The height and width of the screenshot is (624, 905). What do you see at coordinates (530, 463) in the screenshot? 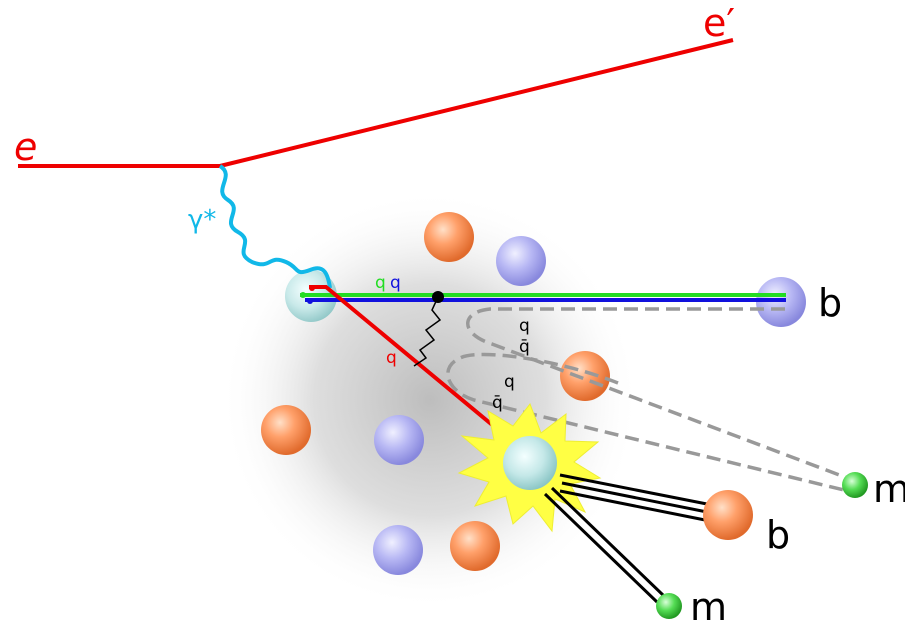
I see `hadron-core-sphere` at bounding box center [530, 463].